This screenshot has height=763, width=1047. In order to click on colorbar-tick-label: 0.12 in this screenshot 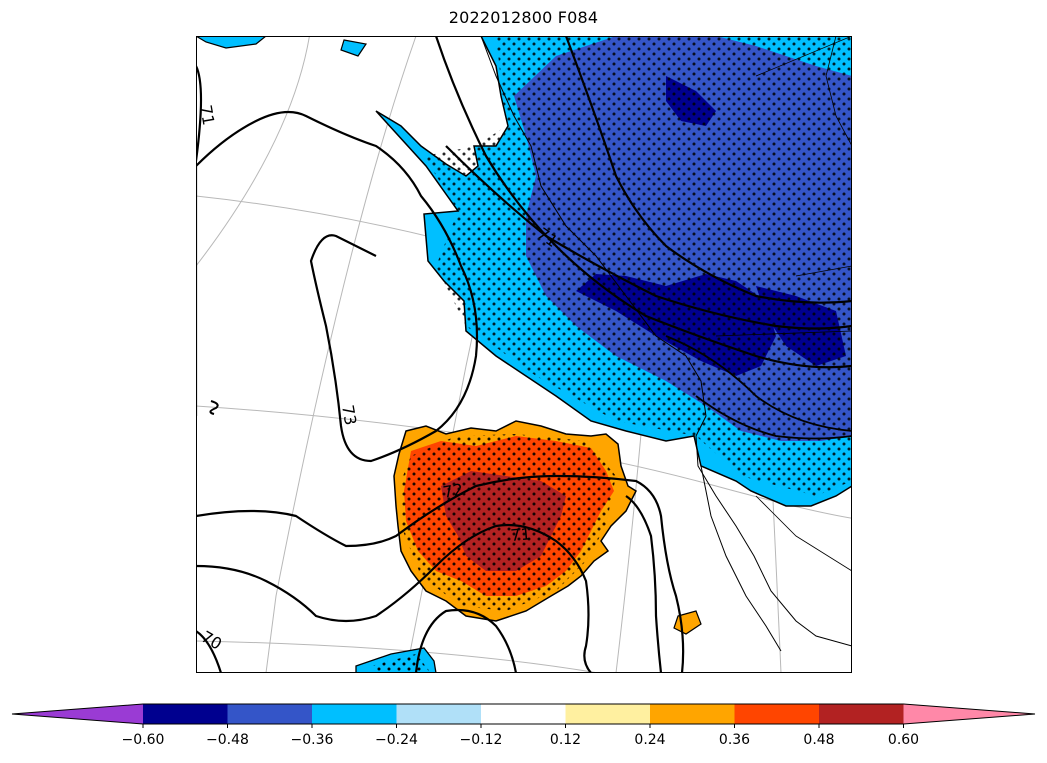, I will do `click(565, 740)`.